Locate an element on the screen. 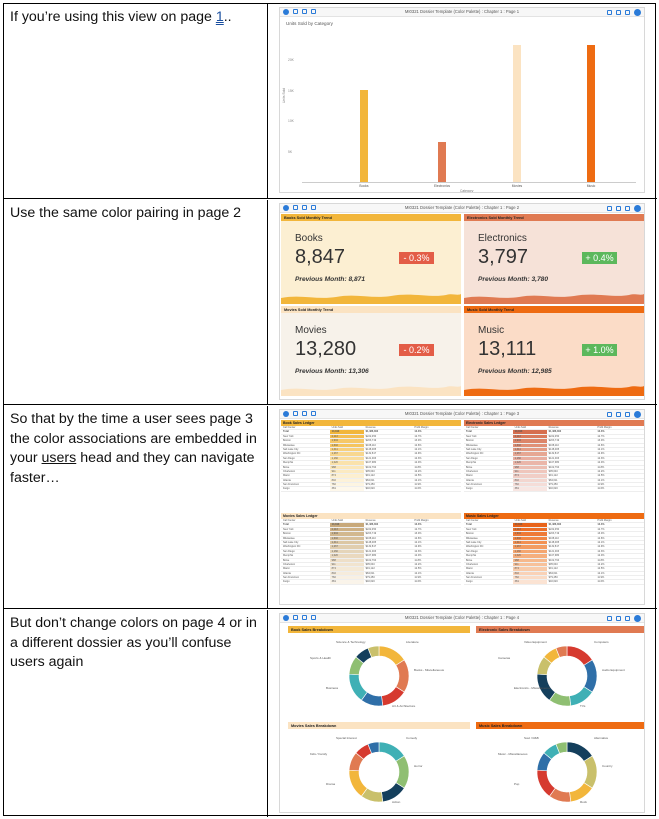 The image size is (659, 819). bar-music is located at coordinates (591, 113).